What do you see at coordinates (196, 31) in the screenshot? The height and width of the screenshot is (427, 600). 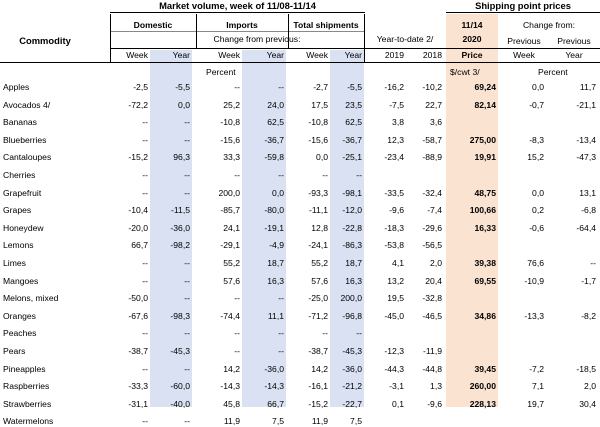 I see `divider-imports` at bounding box center [196, 31].